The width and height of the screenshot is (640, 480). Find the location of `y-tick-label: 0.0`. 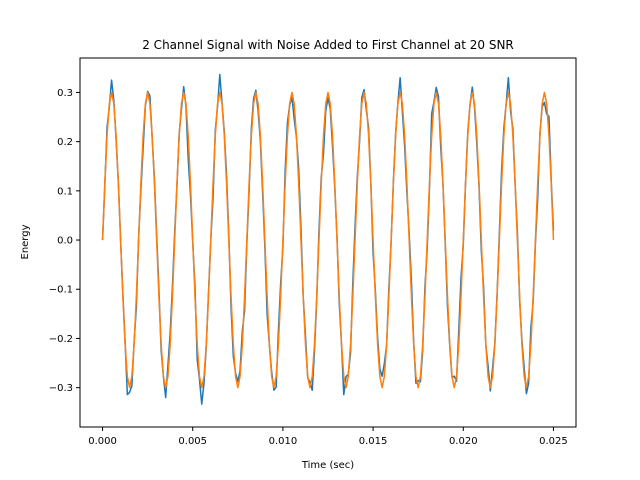

y-tick-label: 0.0 is located at coordinates (65, 241).